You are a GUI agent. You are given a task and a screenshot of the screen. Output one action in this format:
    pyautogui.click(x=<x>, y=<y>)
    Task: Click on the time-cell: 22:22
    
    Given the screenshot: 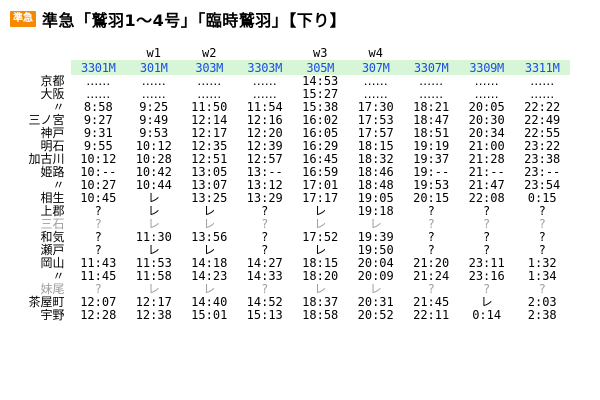 What is the action you would take?
    pyautogui.click(x=542, y=107)
    